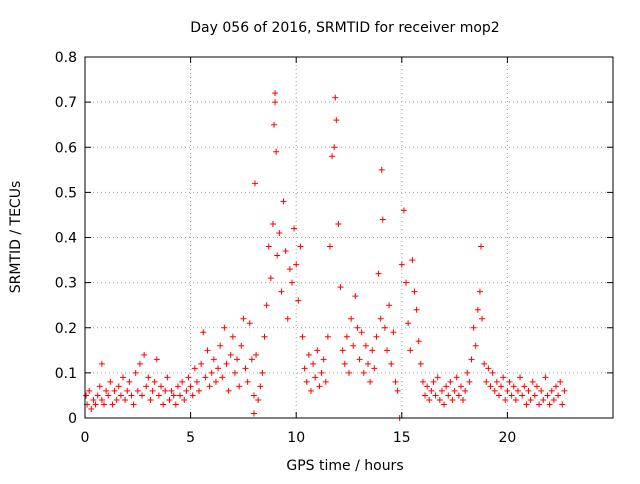 The height and width of the screenshot is (484, 640). What do you see at coordinates (66, 329) in the screenshot?
I see `y-tick-label: 0.2` at bounding box center [66, 329].